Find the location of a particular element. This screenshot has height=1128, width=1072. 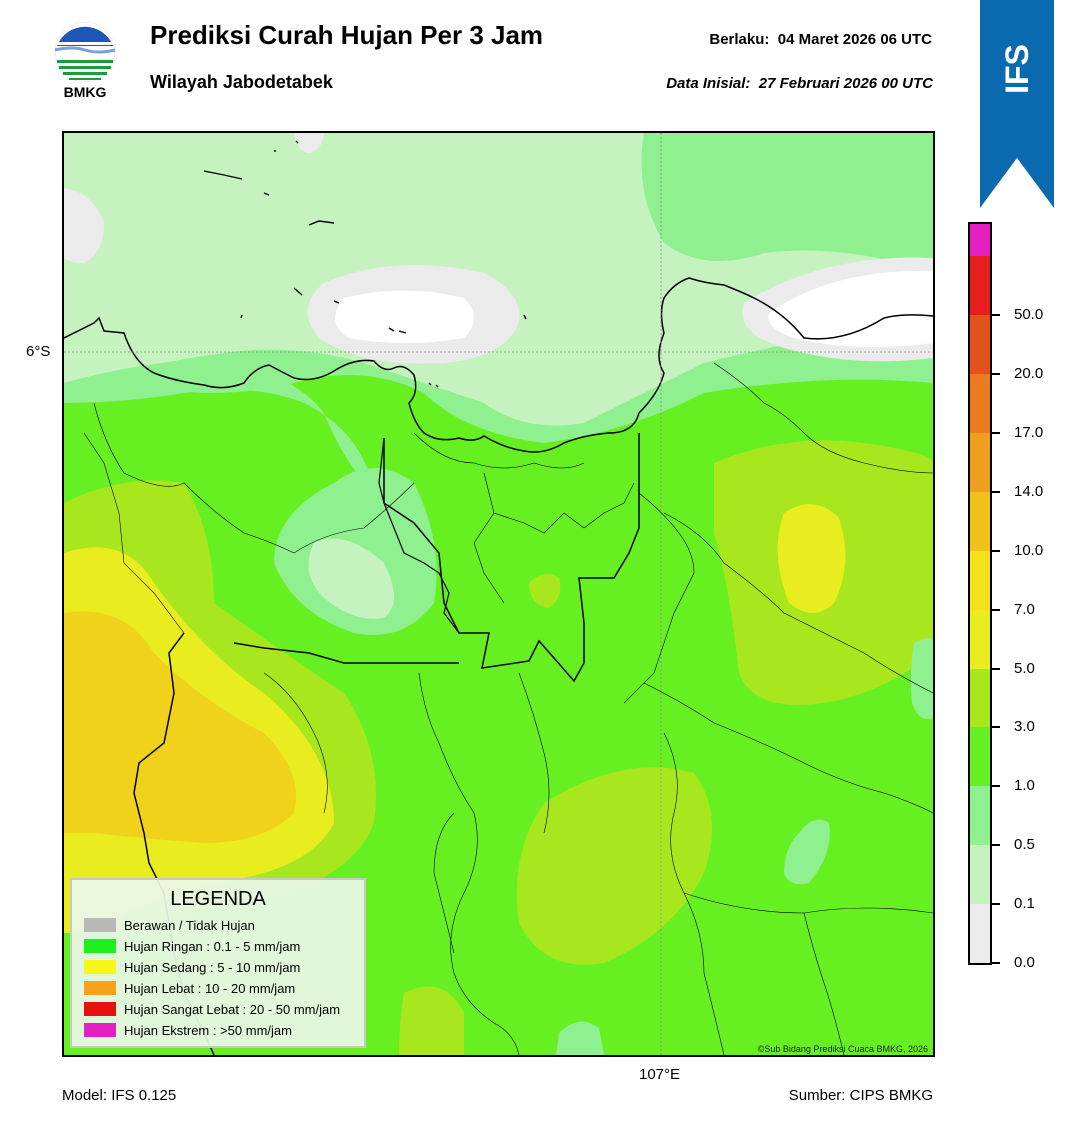

valid-label: Berlaku: is located at coordinates (739, 39).